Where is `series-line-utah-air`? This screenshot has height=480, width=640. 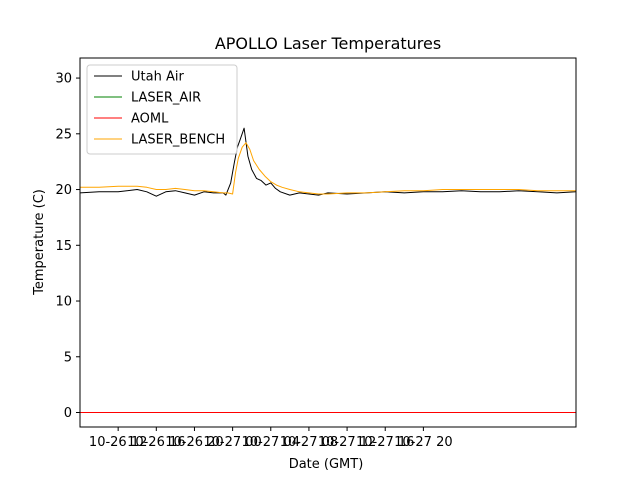 series-line-utah-air is located at coordinates (328, 162).